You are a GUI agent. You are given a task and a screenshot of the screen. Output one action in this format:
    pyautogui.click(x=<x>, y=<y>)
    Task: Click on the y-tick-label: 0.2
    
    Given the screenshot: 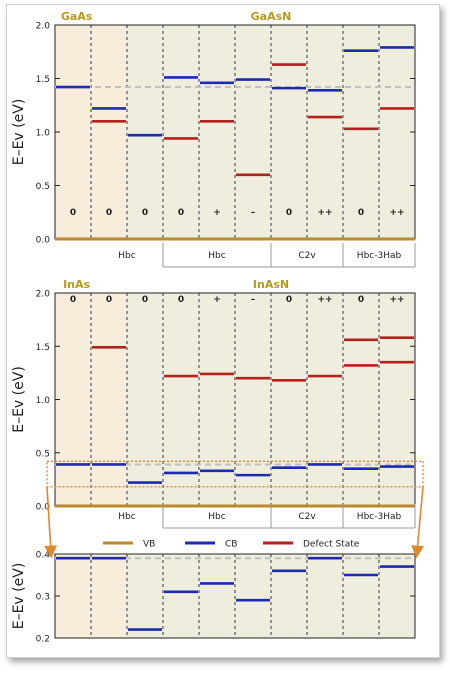 What is the action you would take?
    pyautogui.click(x=43, y=640)
    